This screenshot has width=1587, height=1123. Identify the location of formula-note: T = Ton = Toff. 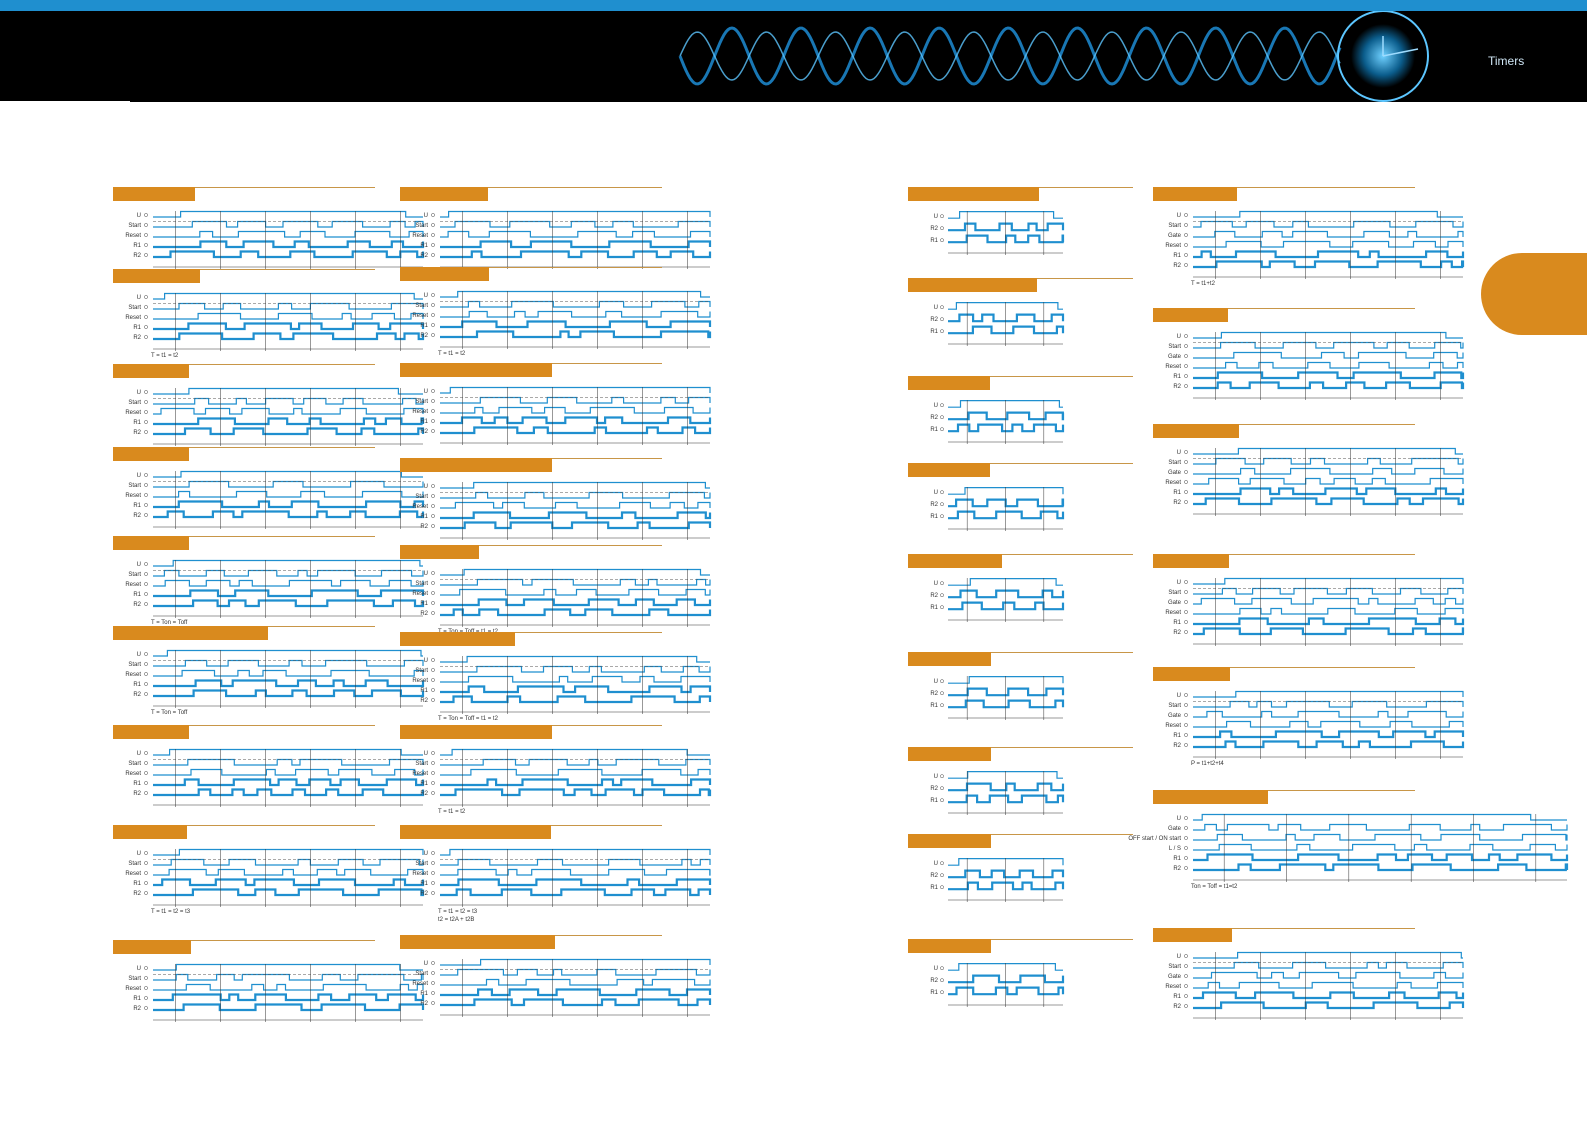
(169, 623).